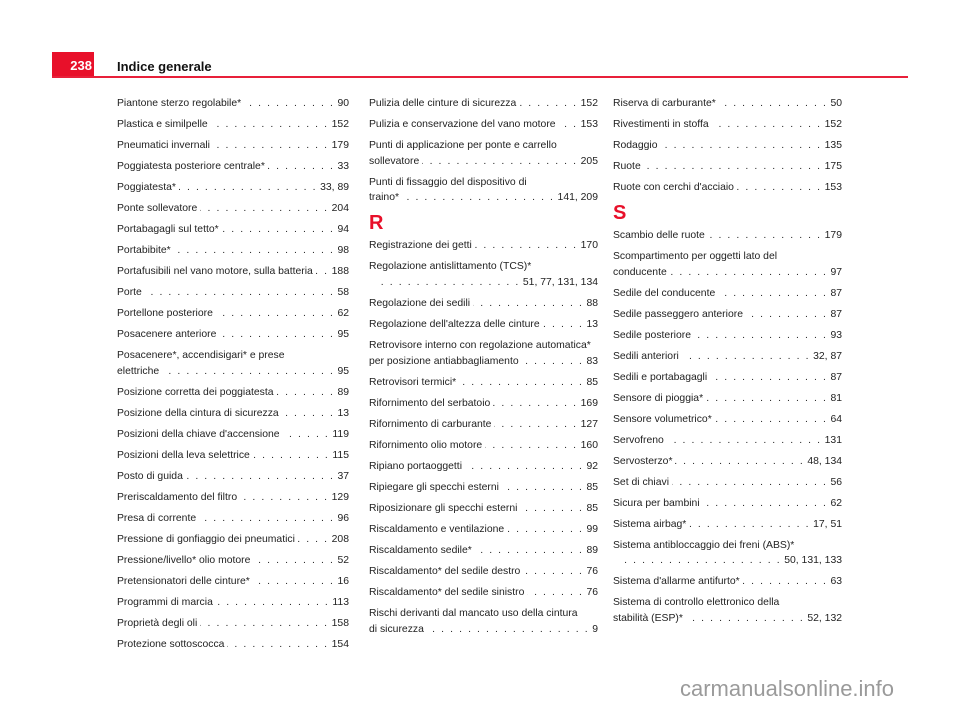  Describe the element at coordinates (483, 304) in the screenshot. I see `entry-line: Regolazione dei sedili 88` at that location.